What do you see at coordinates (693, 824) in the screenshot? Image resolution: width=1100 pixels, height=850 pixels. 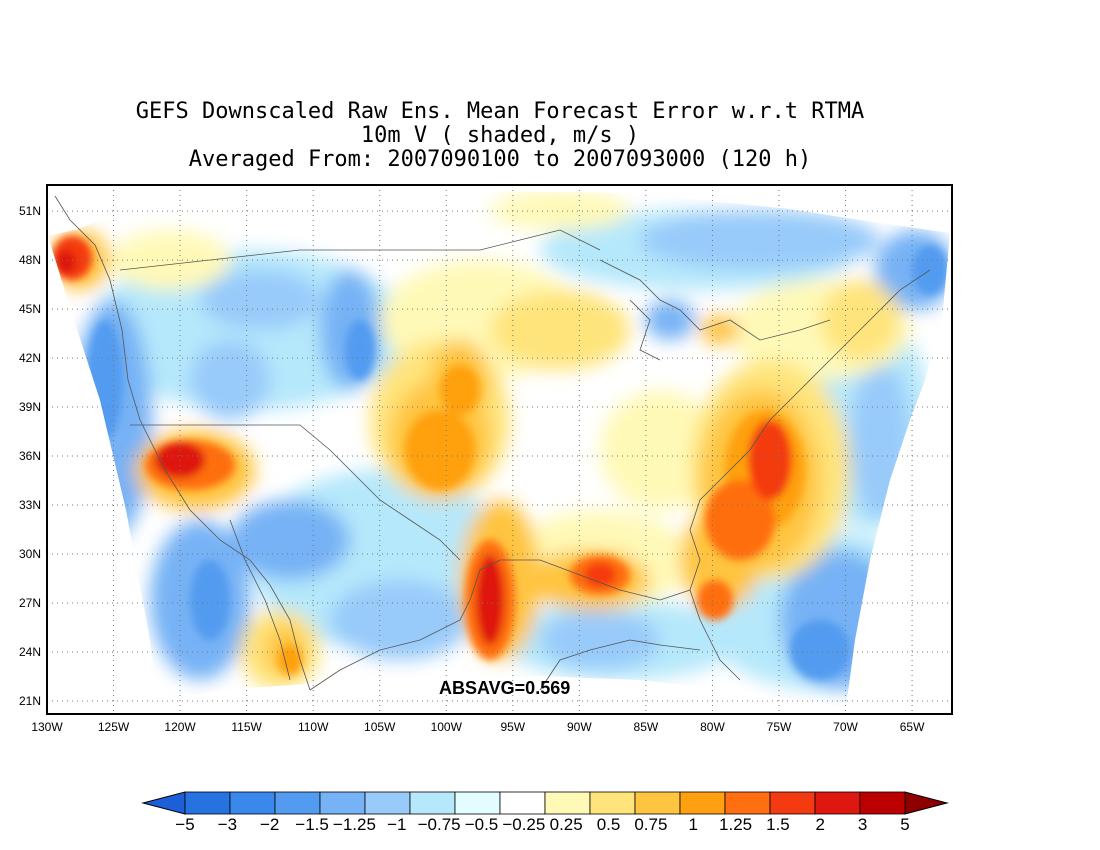 I see `colorbar-label: 1` at bounding box center [693, 824].